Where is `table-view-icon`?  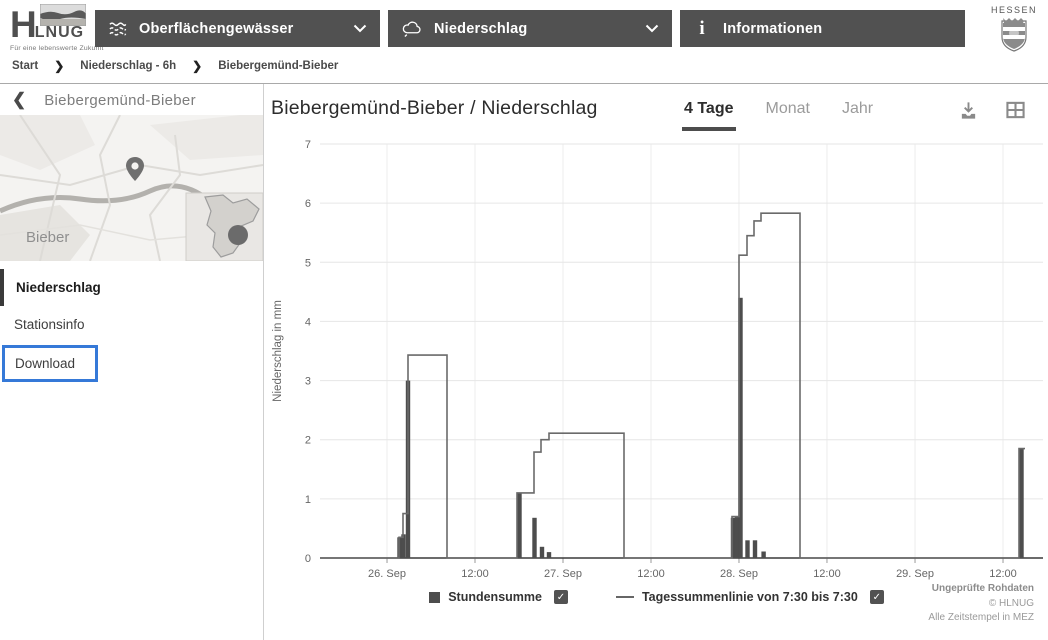
table-view-icon is located at coordinates (1015, 110).